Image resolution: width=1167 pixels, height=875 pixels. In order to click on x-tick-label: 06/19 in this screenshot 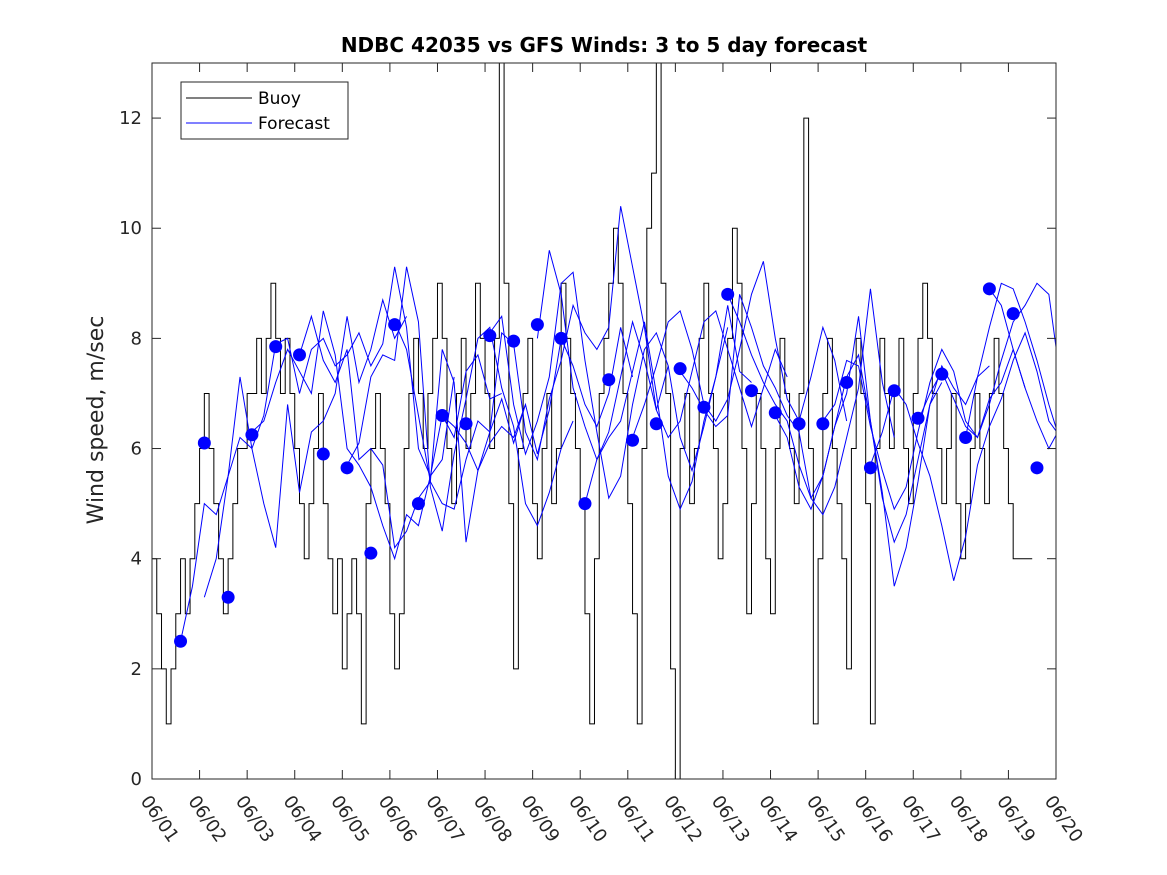, I will do `click(1015, 819)`.